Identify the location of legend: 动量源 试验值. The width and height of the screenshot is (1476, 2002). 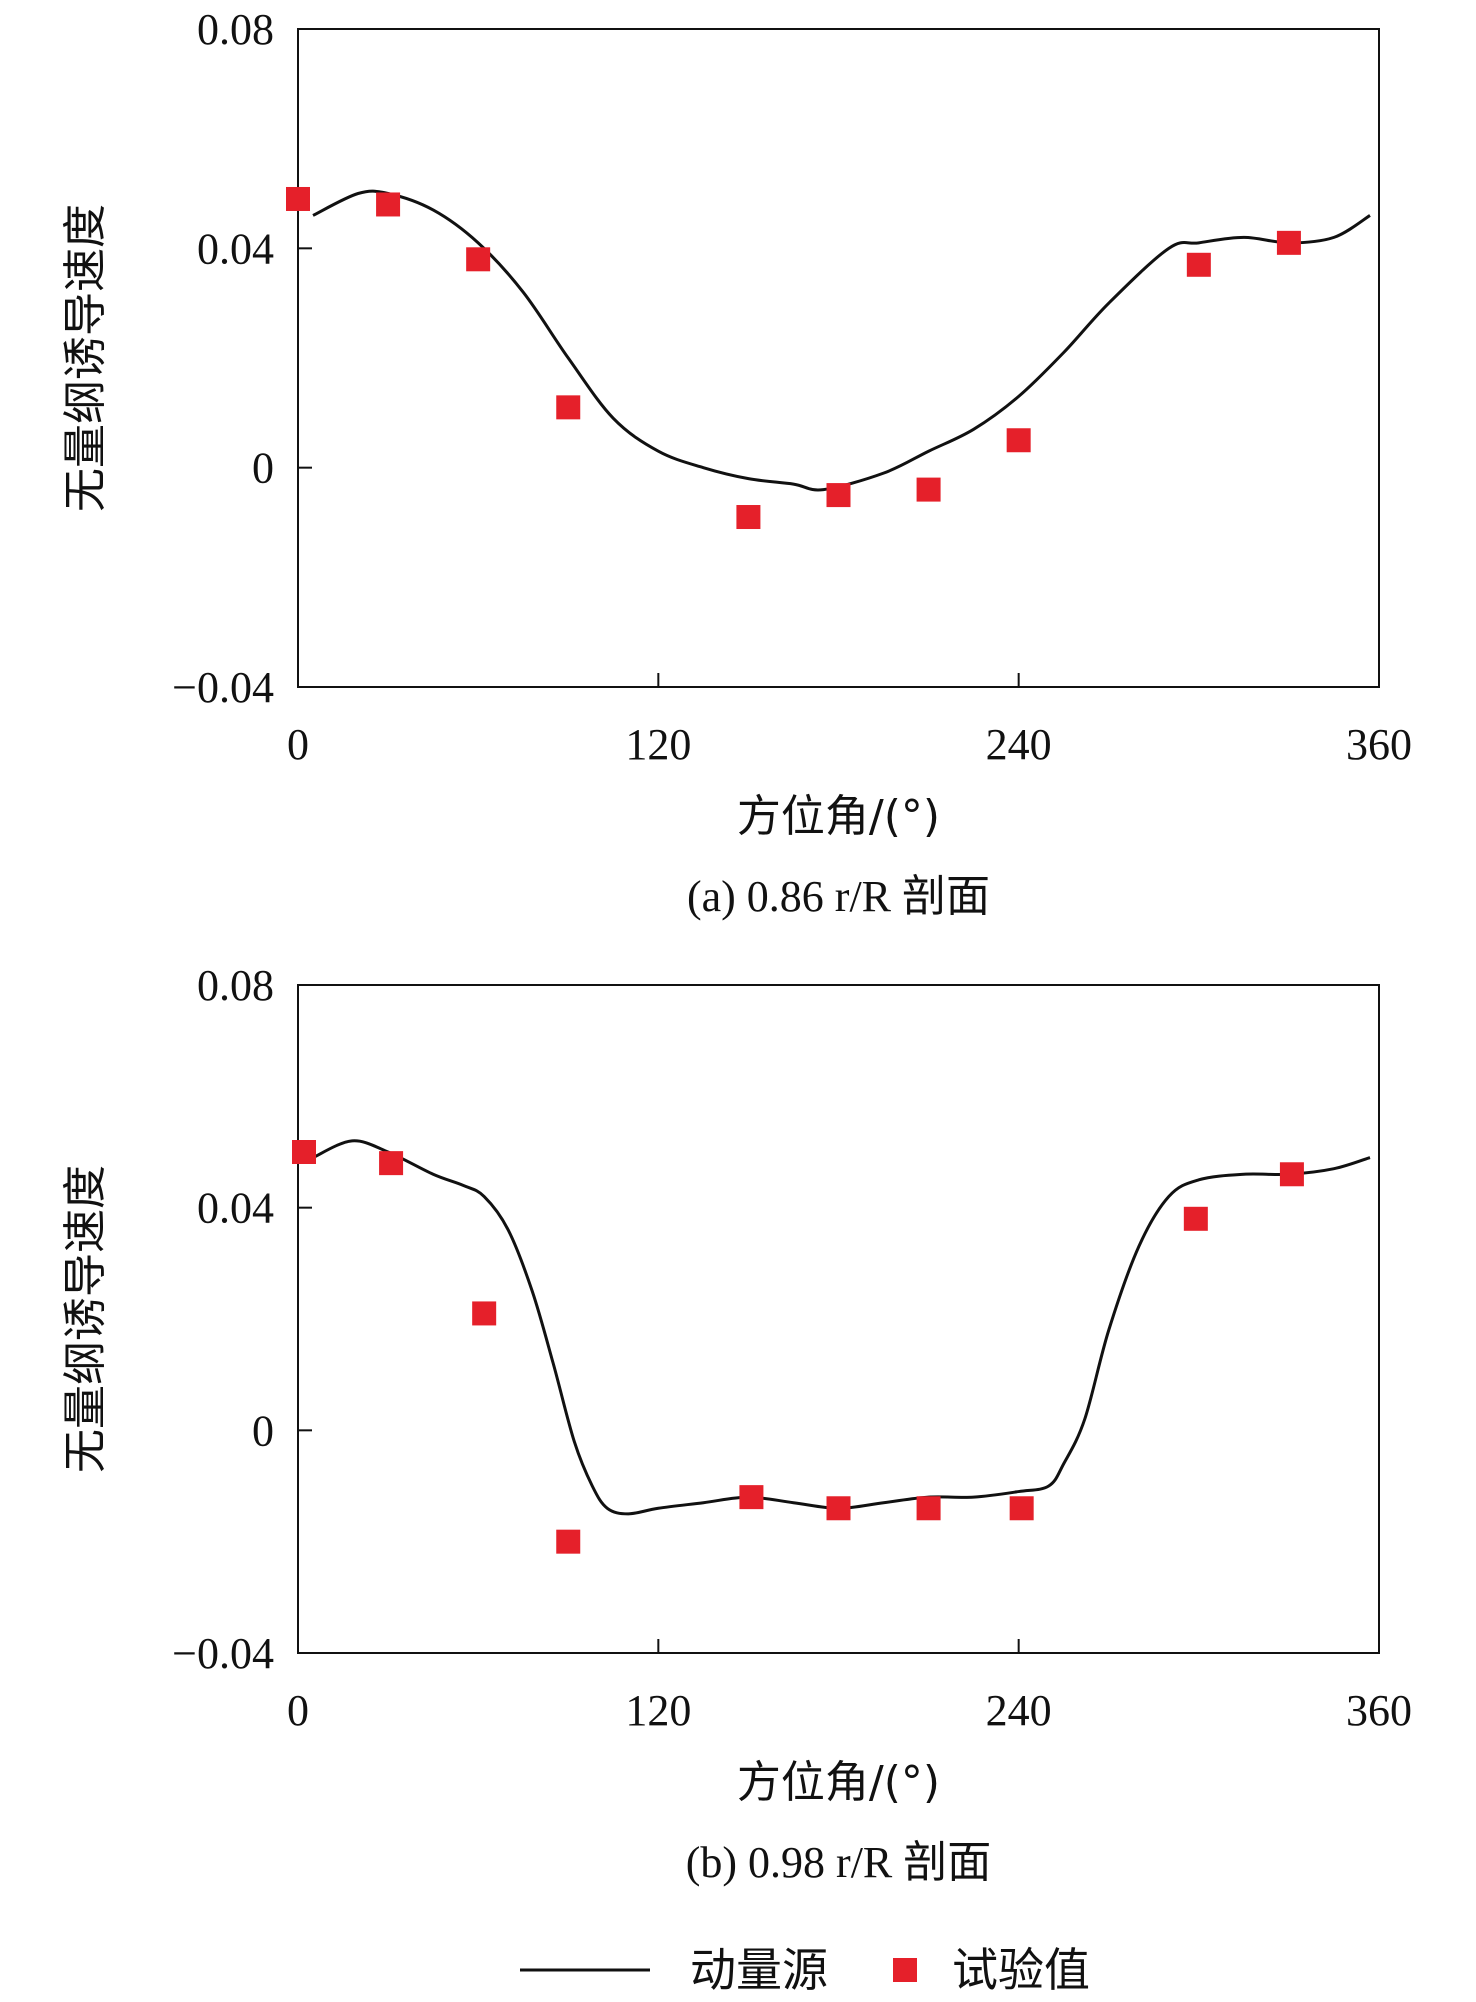
(805, 1970).